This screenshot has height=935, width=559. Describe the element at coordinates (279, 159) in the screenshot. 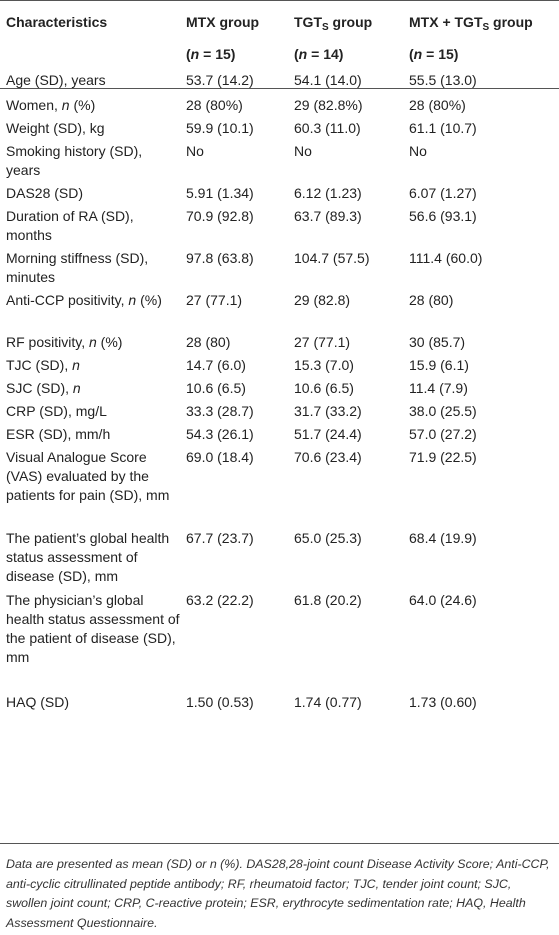

I see `table-row: Smoking history (SD), years No No No` at that location.